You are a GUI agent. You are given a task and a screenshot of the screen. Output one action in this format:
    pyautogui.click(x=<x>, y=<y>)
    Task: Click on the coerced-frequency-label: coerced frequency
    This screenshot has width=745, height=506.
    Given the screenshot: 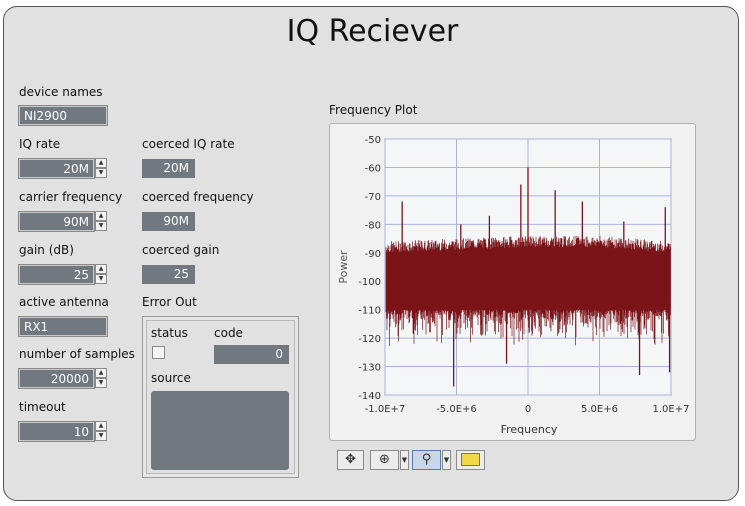 What is the action you would take?
    pyautogui.click(x=198, y=197)
    